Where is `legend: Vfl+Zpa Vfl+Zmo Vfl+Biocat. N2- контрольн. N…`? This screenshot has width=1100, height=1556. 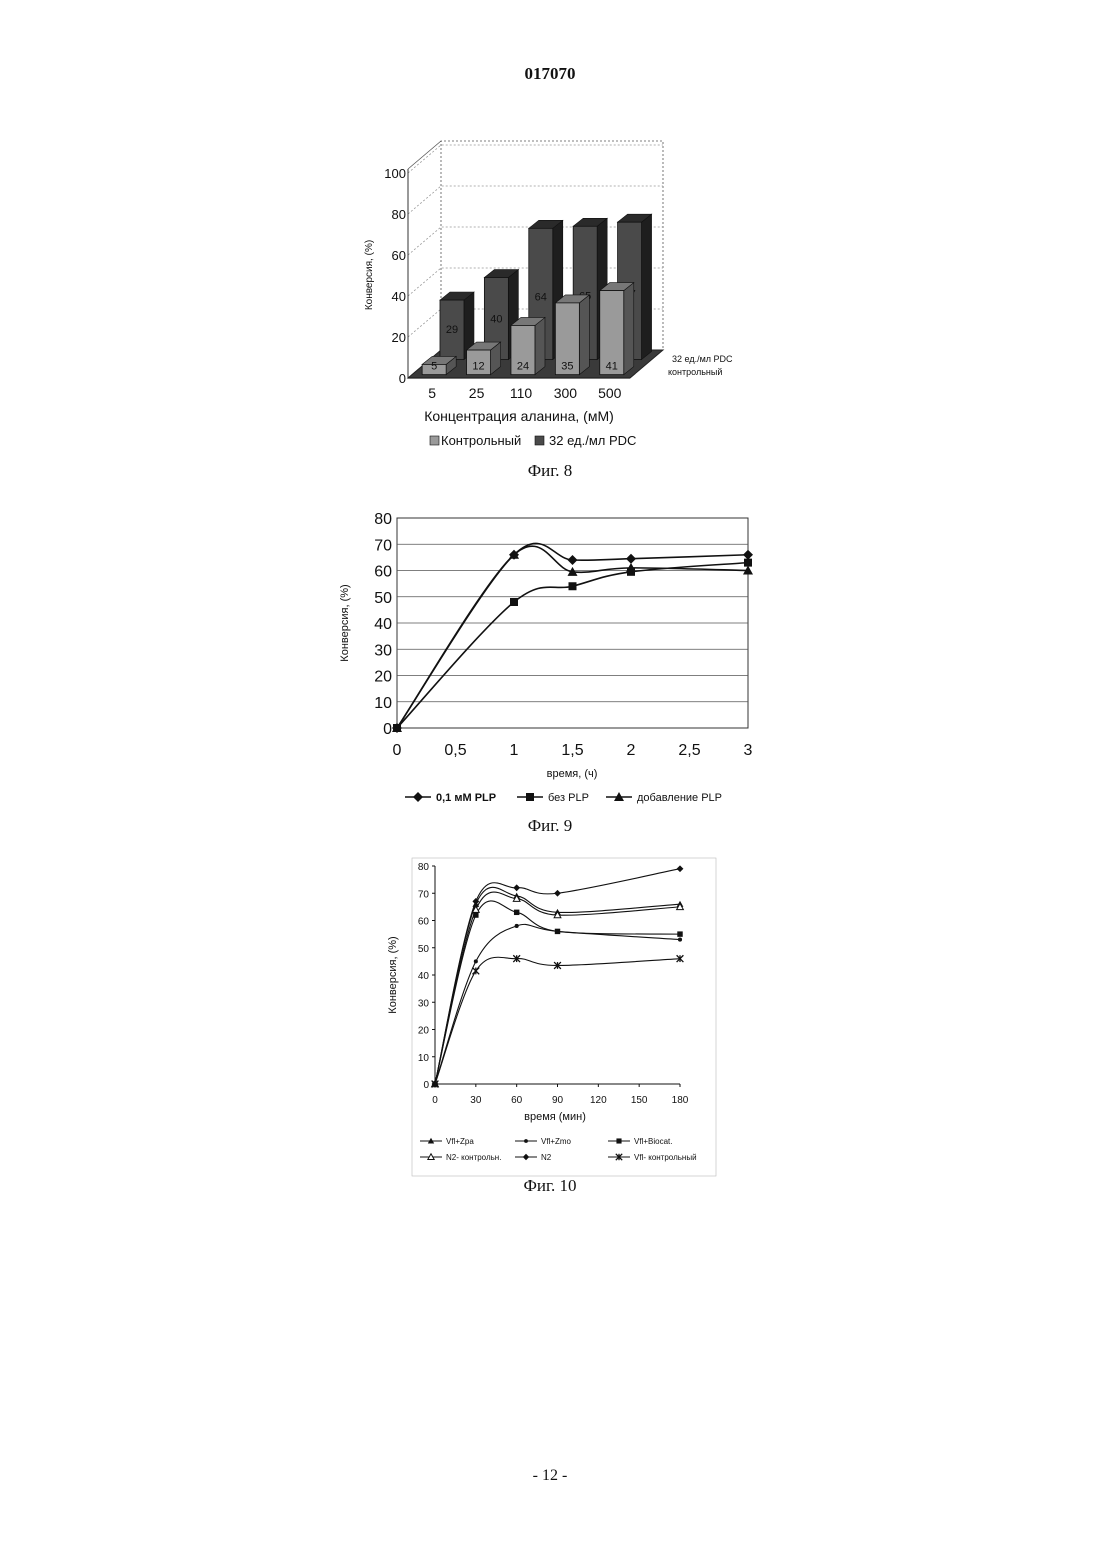 legend: Vfl+Zpa Vfl+Zmo Vfl+Biocat. N2- контрольн. N… is located at coordinates (558, 1149).